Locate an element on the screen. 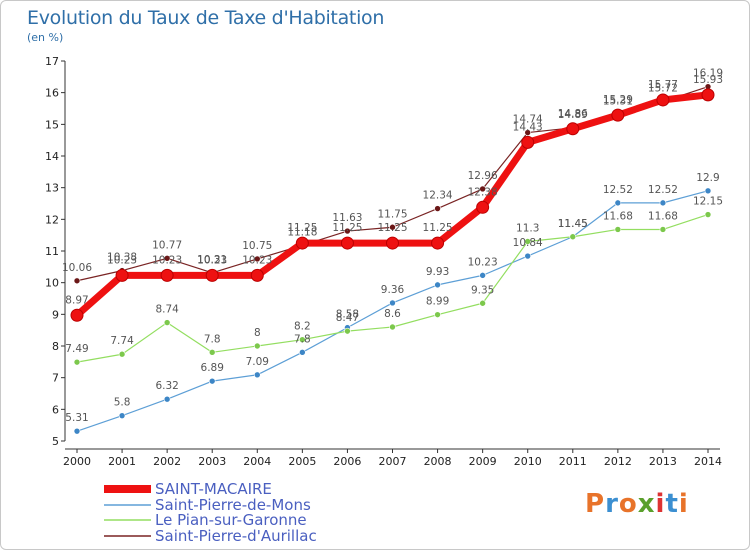  data-label: 12.38 is located at coordinates (483, 192).